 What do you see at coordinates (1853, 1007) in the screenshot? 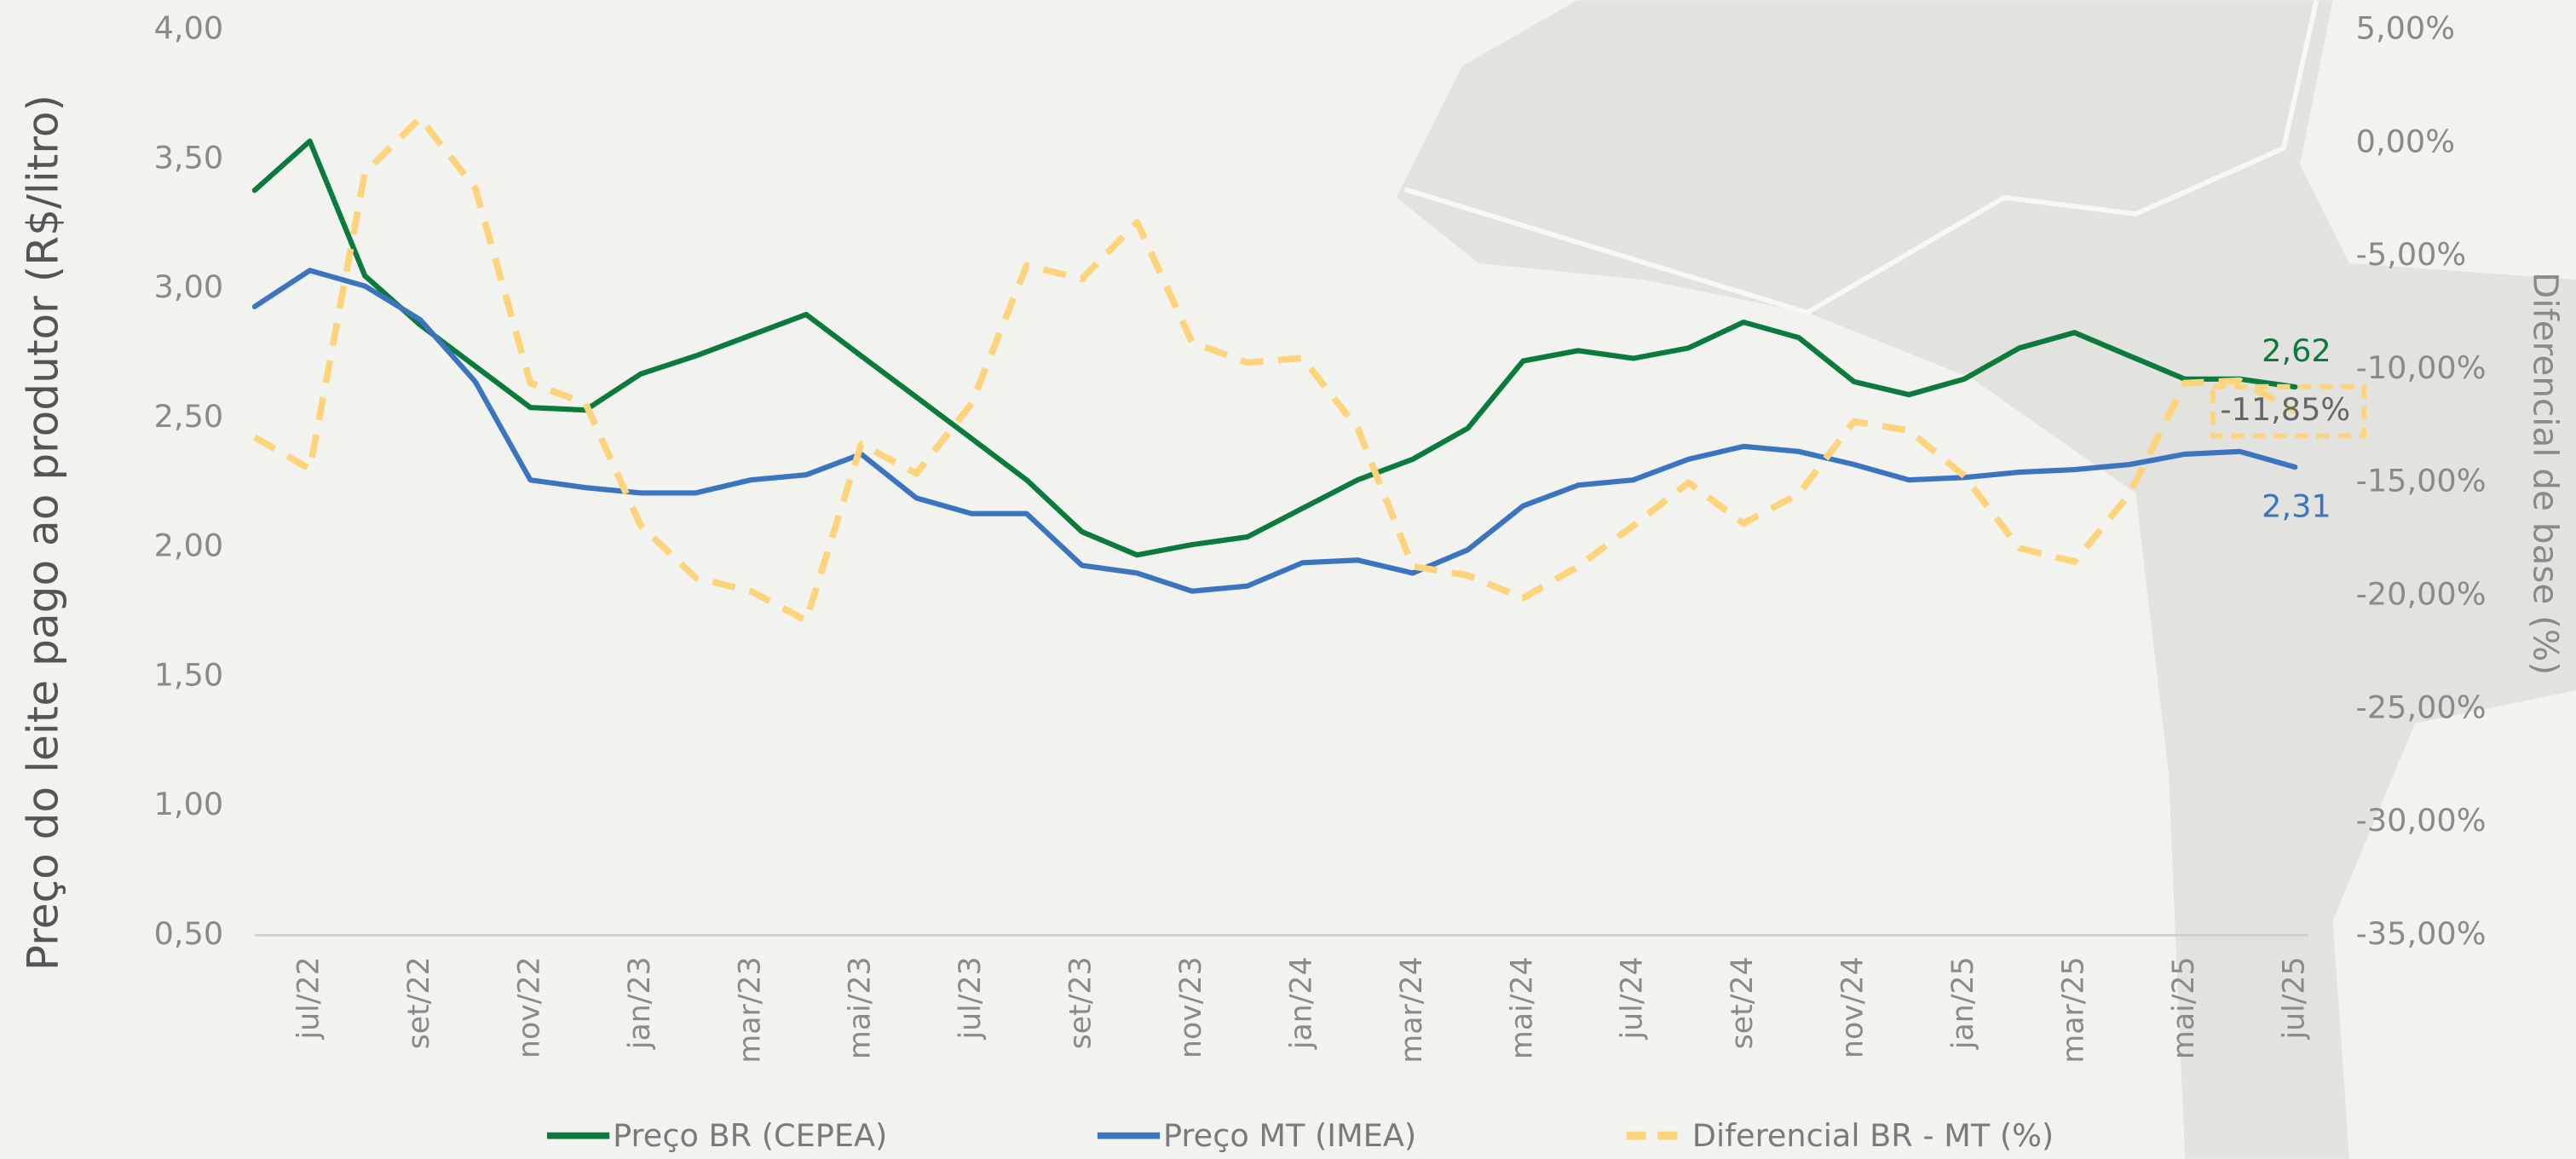
I see `x-tick-label: nov/24` at bounding box center [1853, 1007].